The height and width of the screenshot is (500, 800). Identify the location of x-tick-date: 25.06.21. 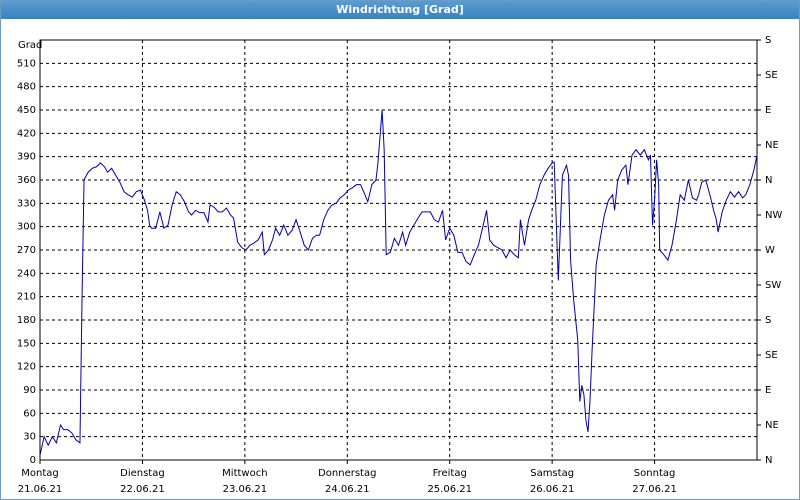
(449, 489).